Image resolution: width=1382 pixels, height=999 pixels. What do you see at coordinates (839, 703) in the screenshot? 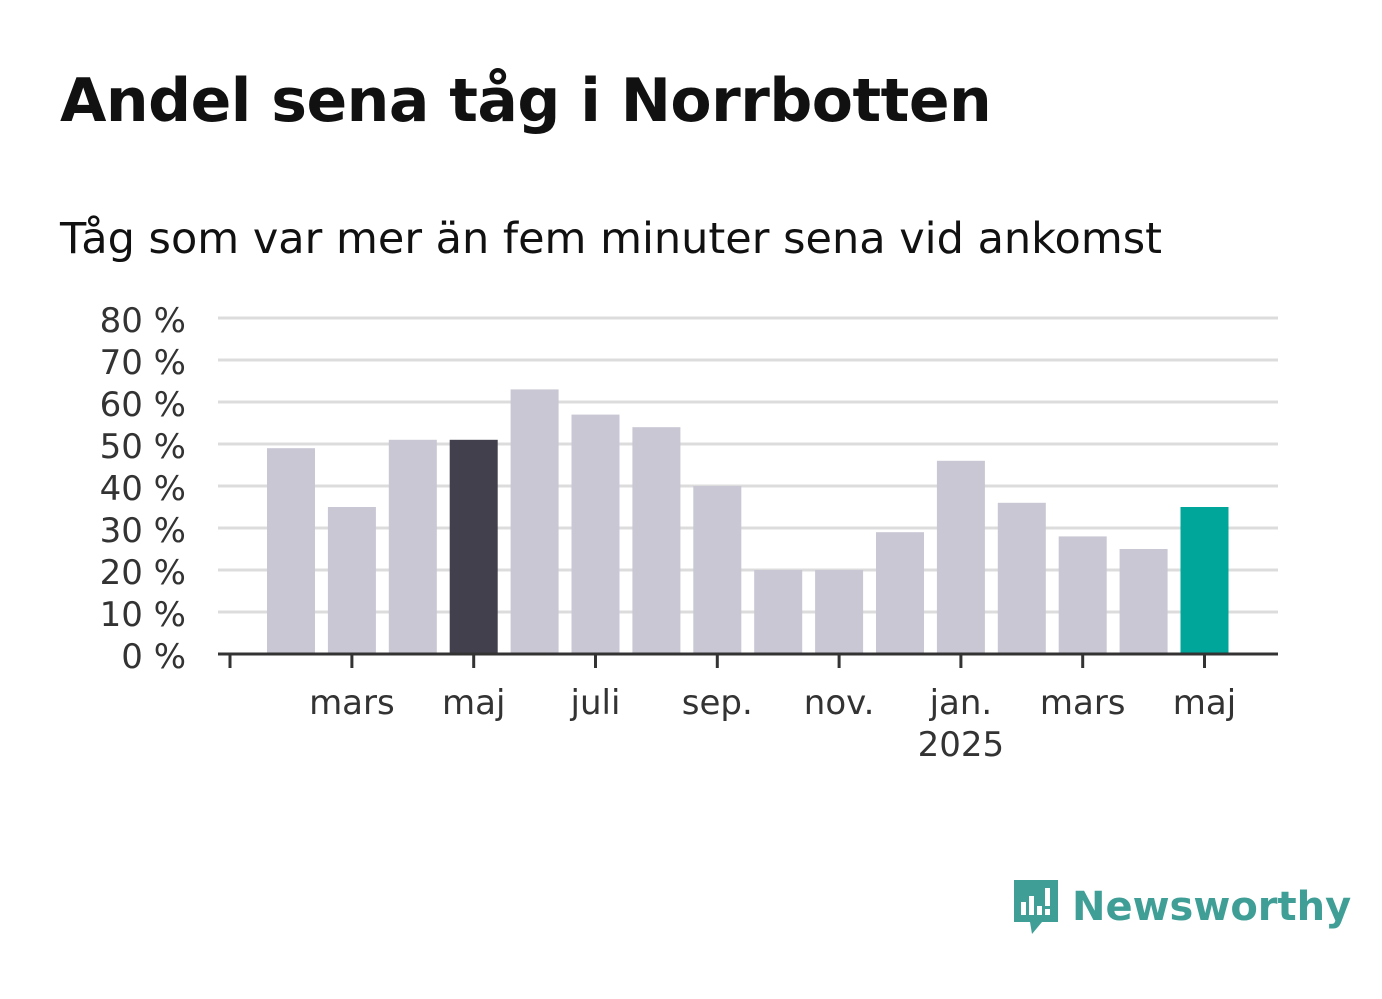
I see `x-tick-label-2024-11: nov.` at bounding box center [839, 703].